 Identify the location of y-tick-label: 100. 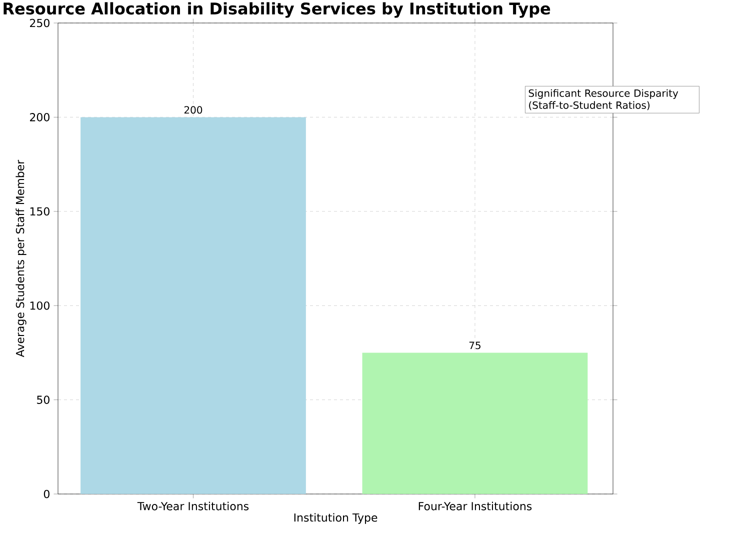
(40, 305).